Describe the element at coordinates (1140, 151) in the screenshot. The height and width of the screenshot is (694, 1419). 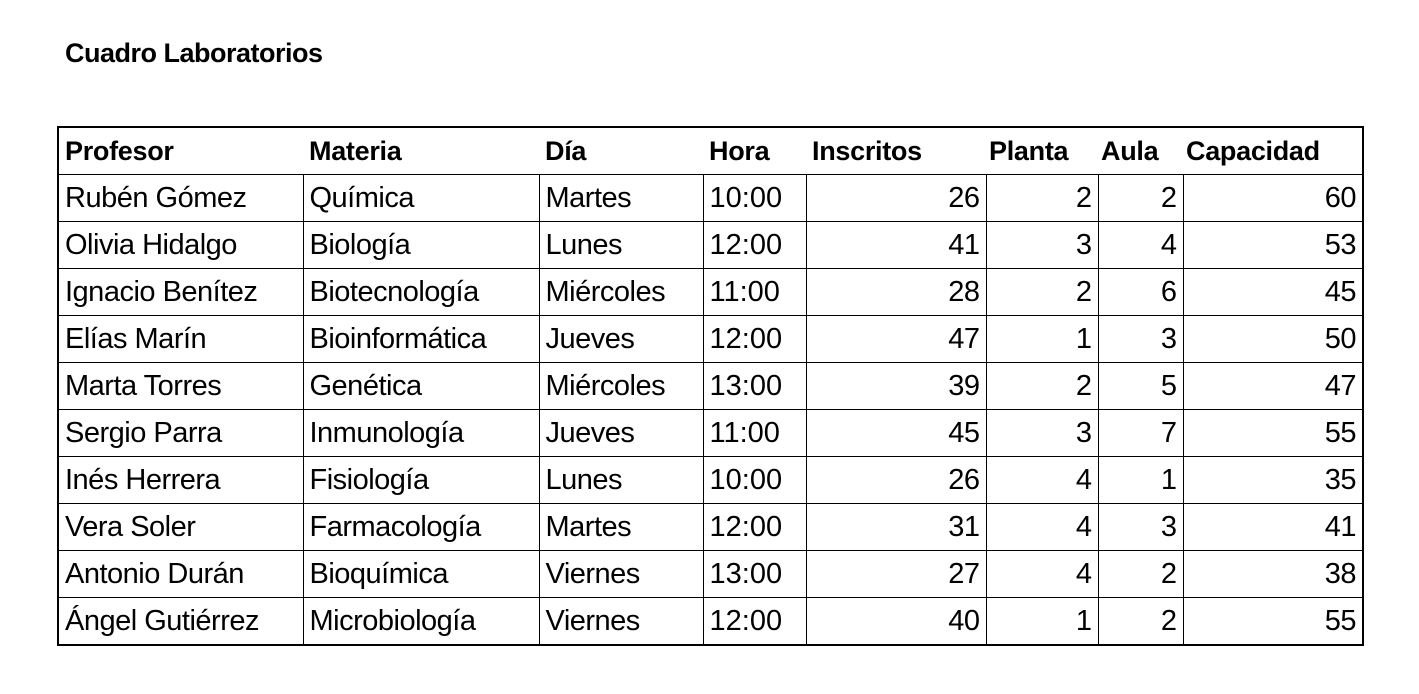
I see `column-header-aula: Aula` at that location.